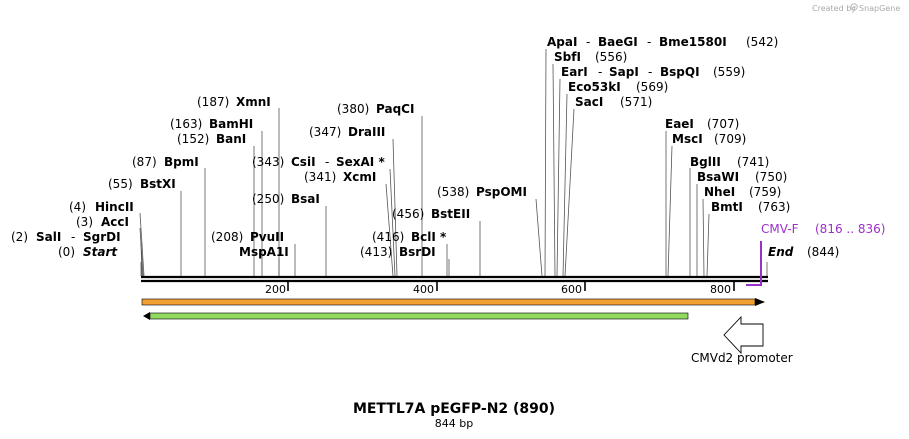 The height and width of the screenshot is (439, 909). Describe the element at coordinates (565, 185) in the screenshot. I see `connector-eco53ki` at that location.